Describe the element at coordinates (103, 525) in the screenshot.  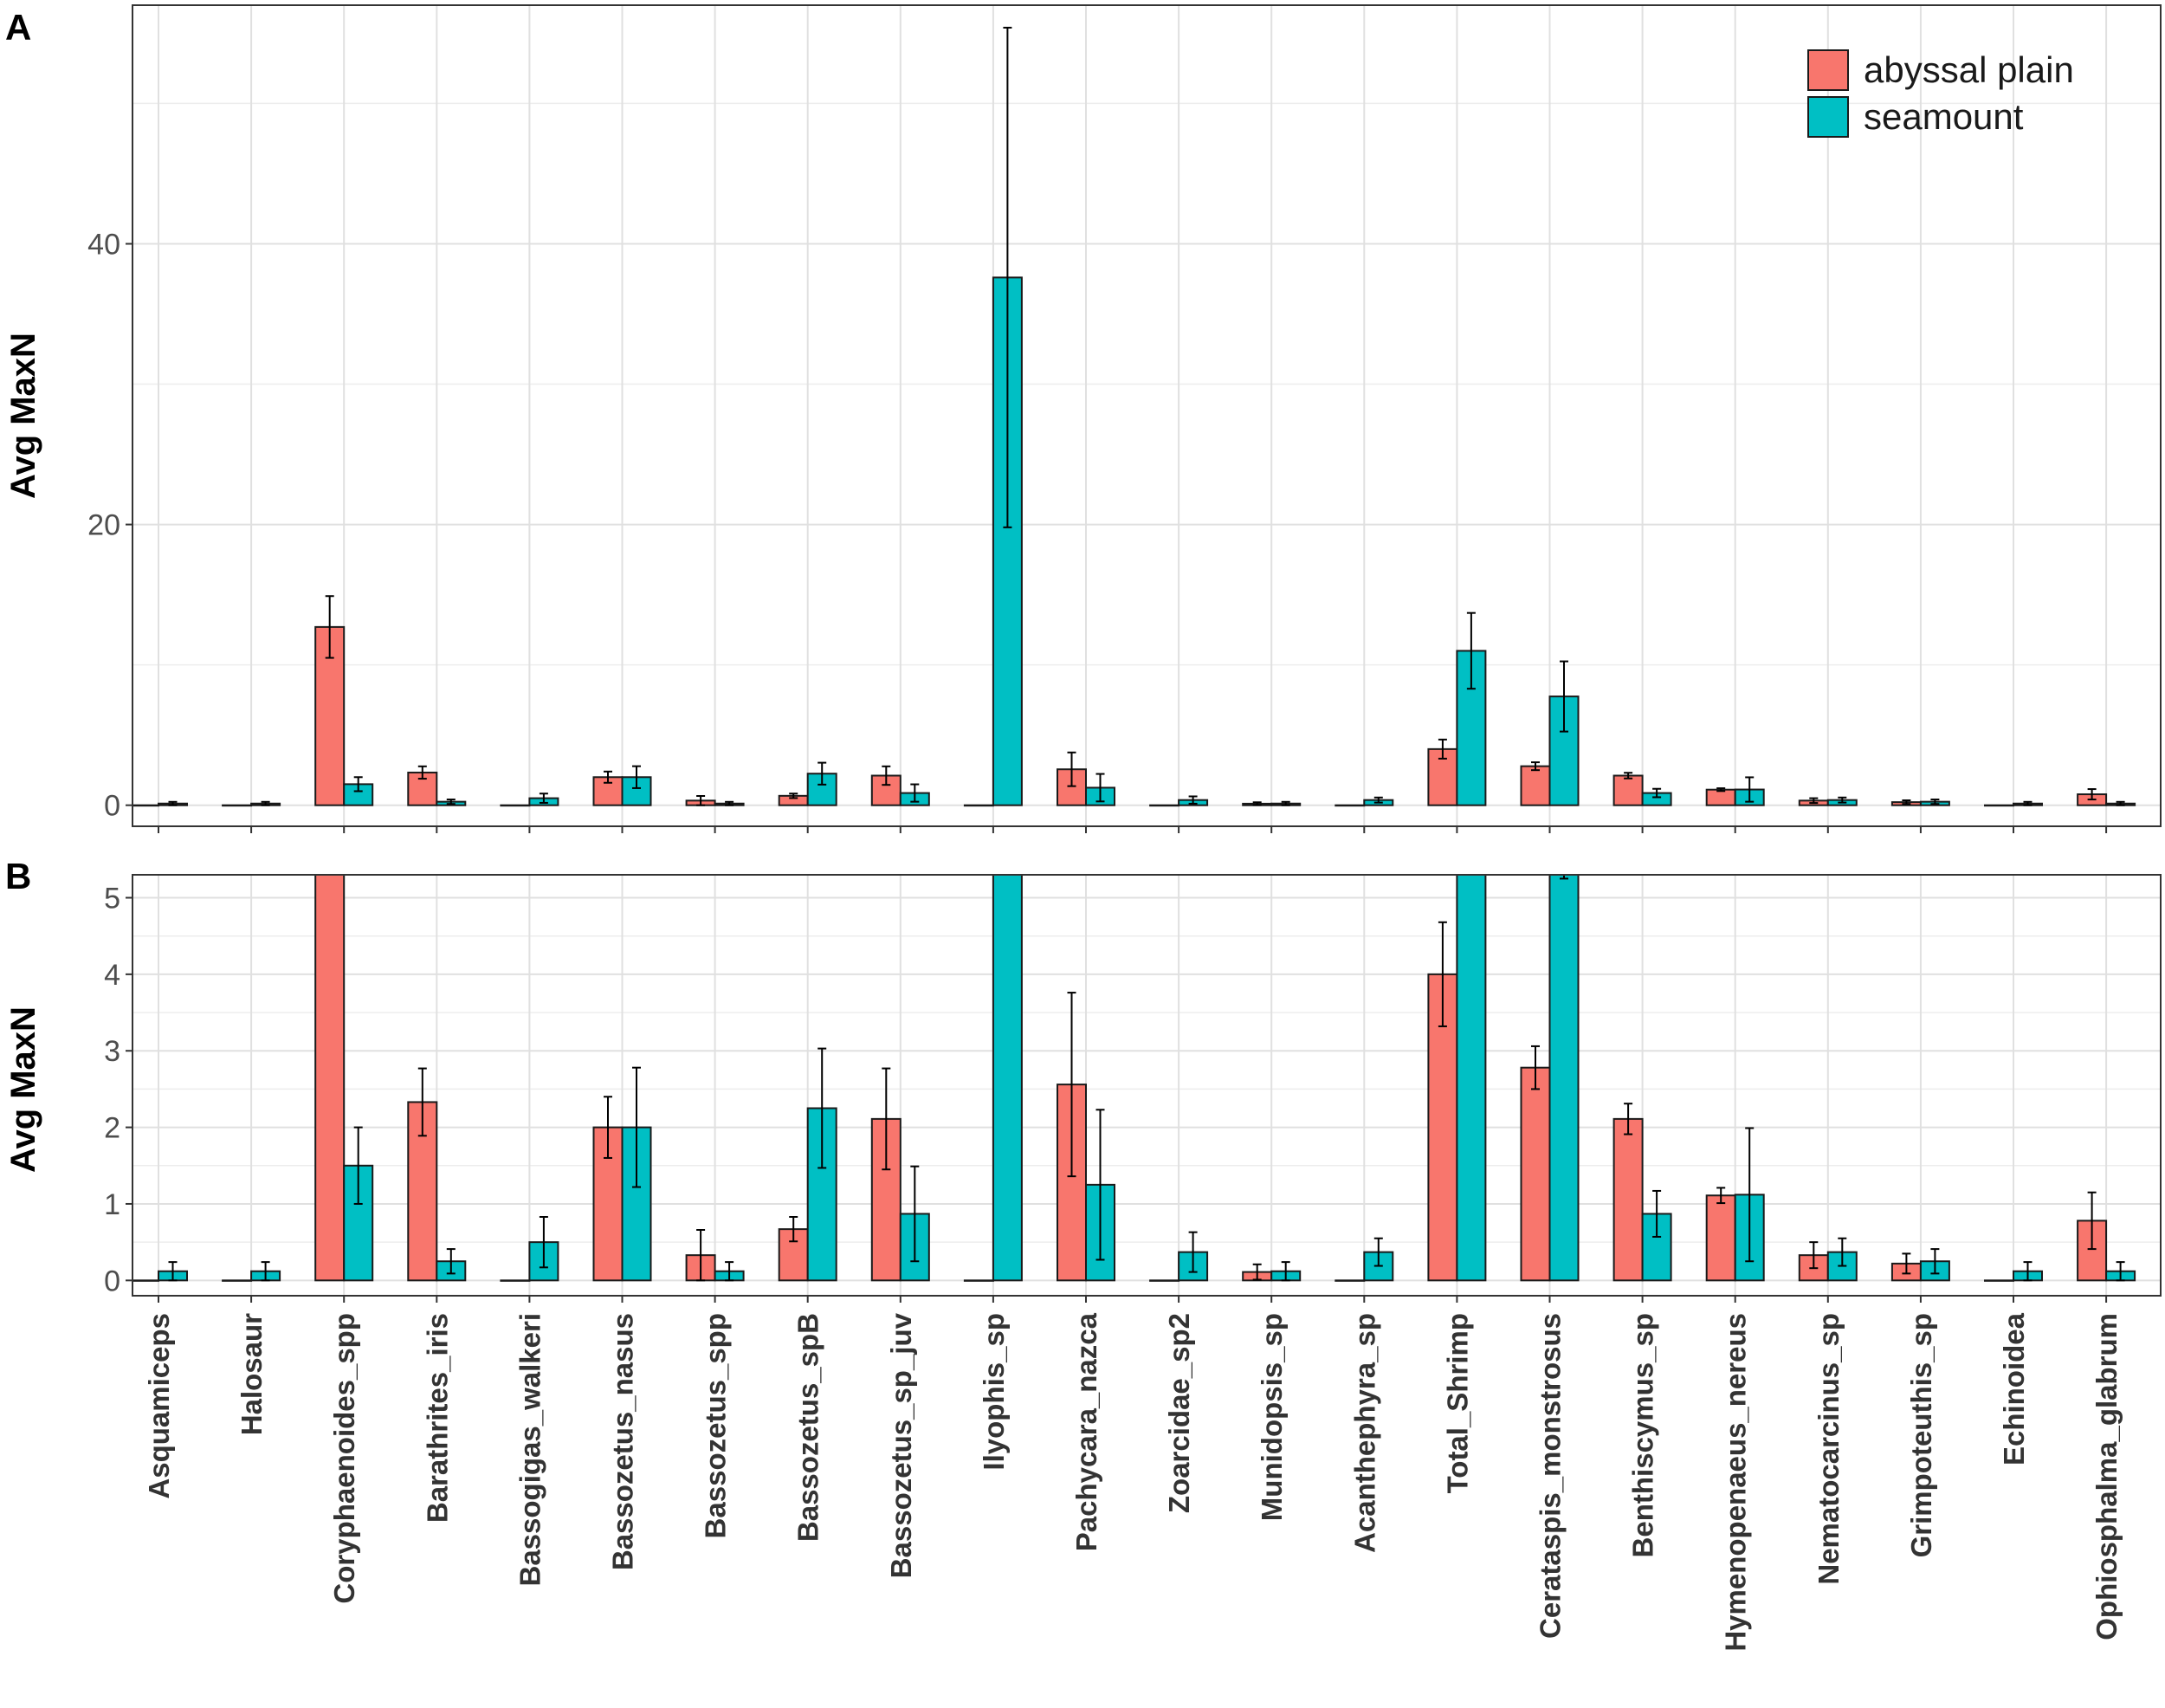
I see `y-tick-label: 20` at that location.